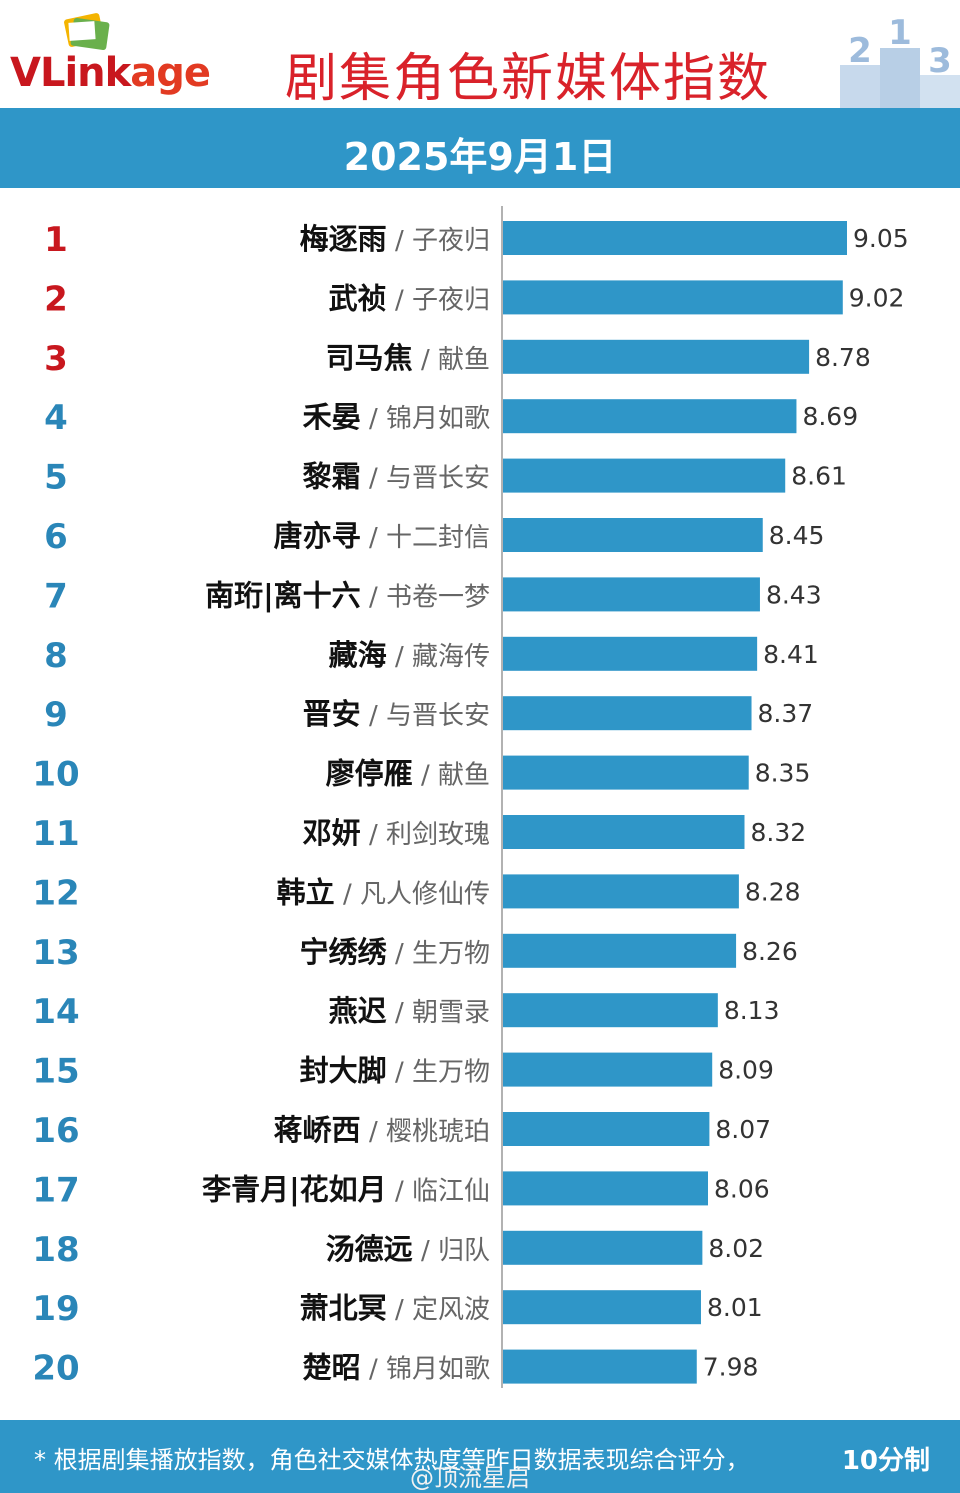 The height and width of the screenshot is (1493, 960). I want to click on drama-name: 生万物, so click(451, 954).